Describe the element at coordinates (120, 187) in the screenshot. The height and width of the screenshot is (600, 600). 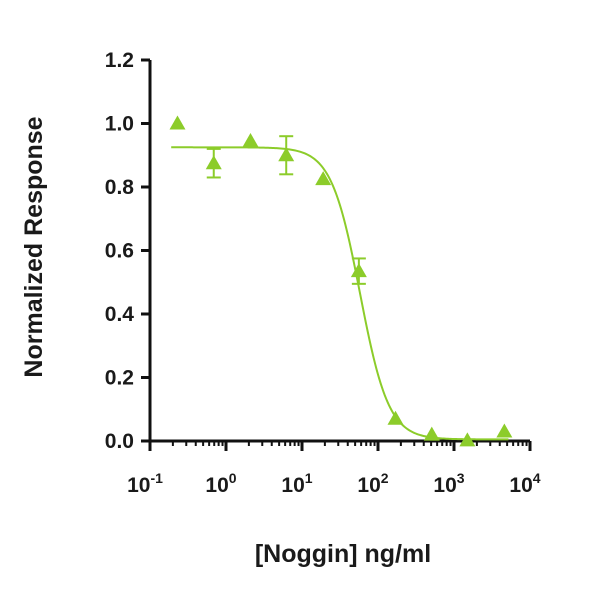
I see `y-tick-label: 0.8` at that location.